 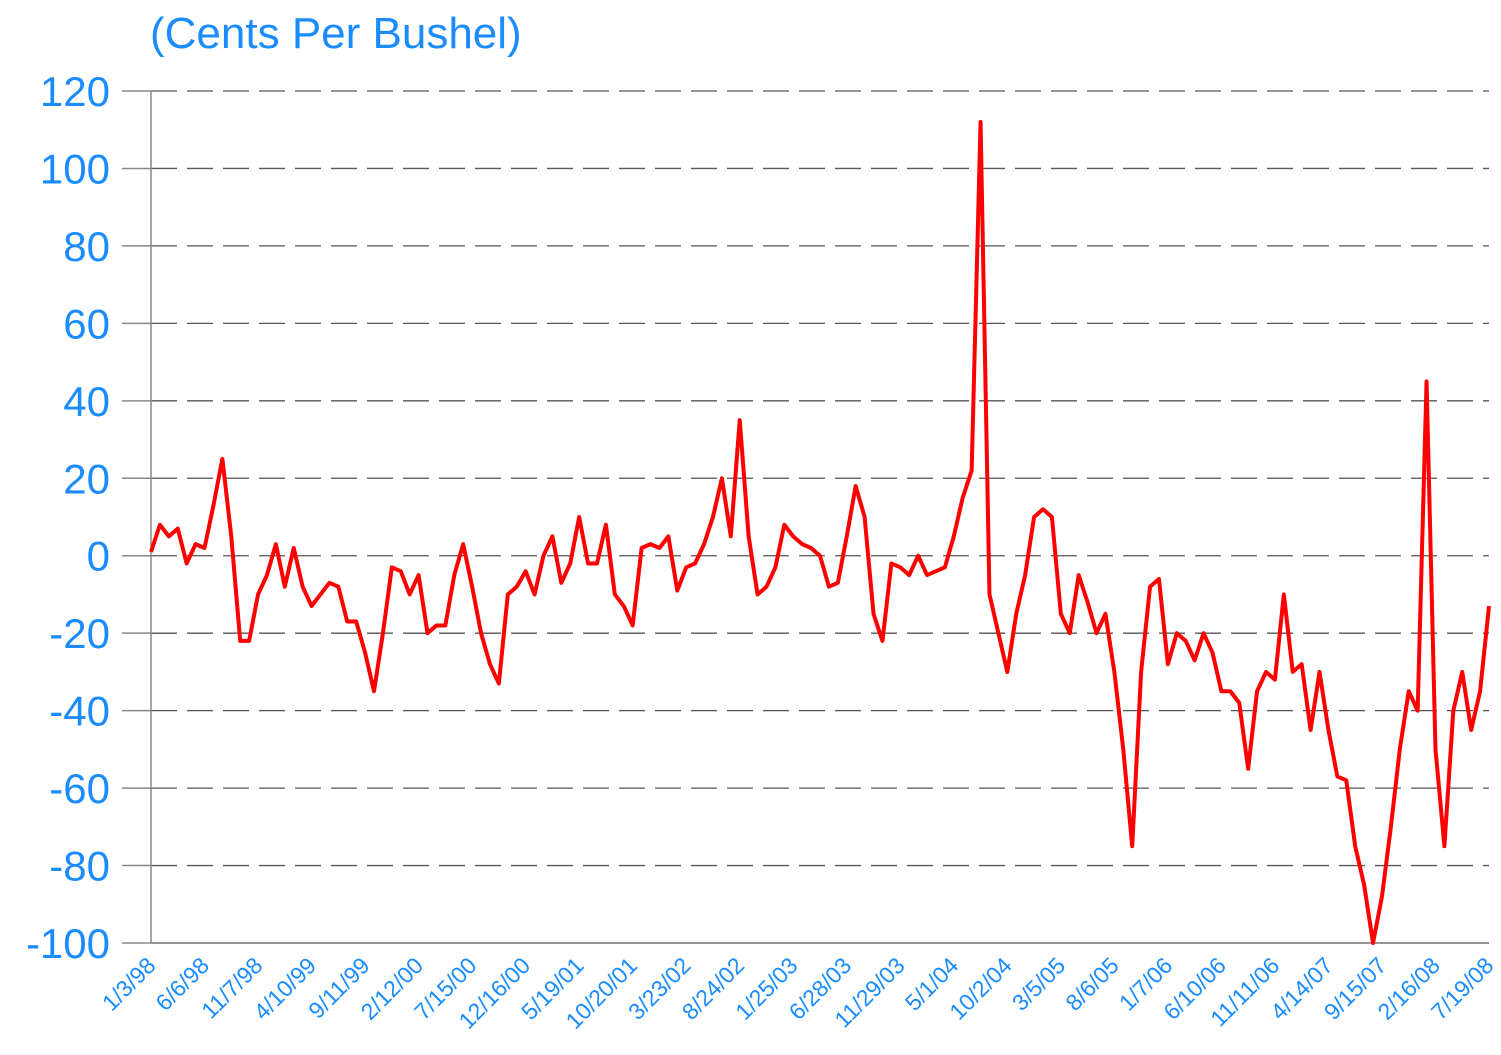 I want to click on y-tick-label: 100, so click(x=75, y=168).